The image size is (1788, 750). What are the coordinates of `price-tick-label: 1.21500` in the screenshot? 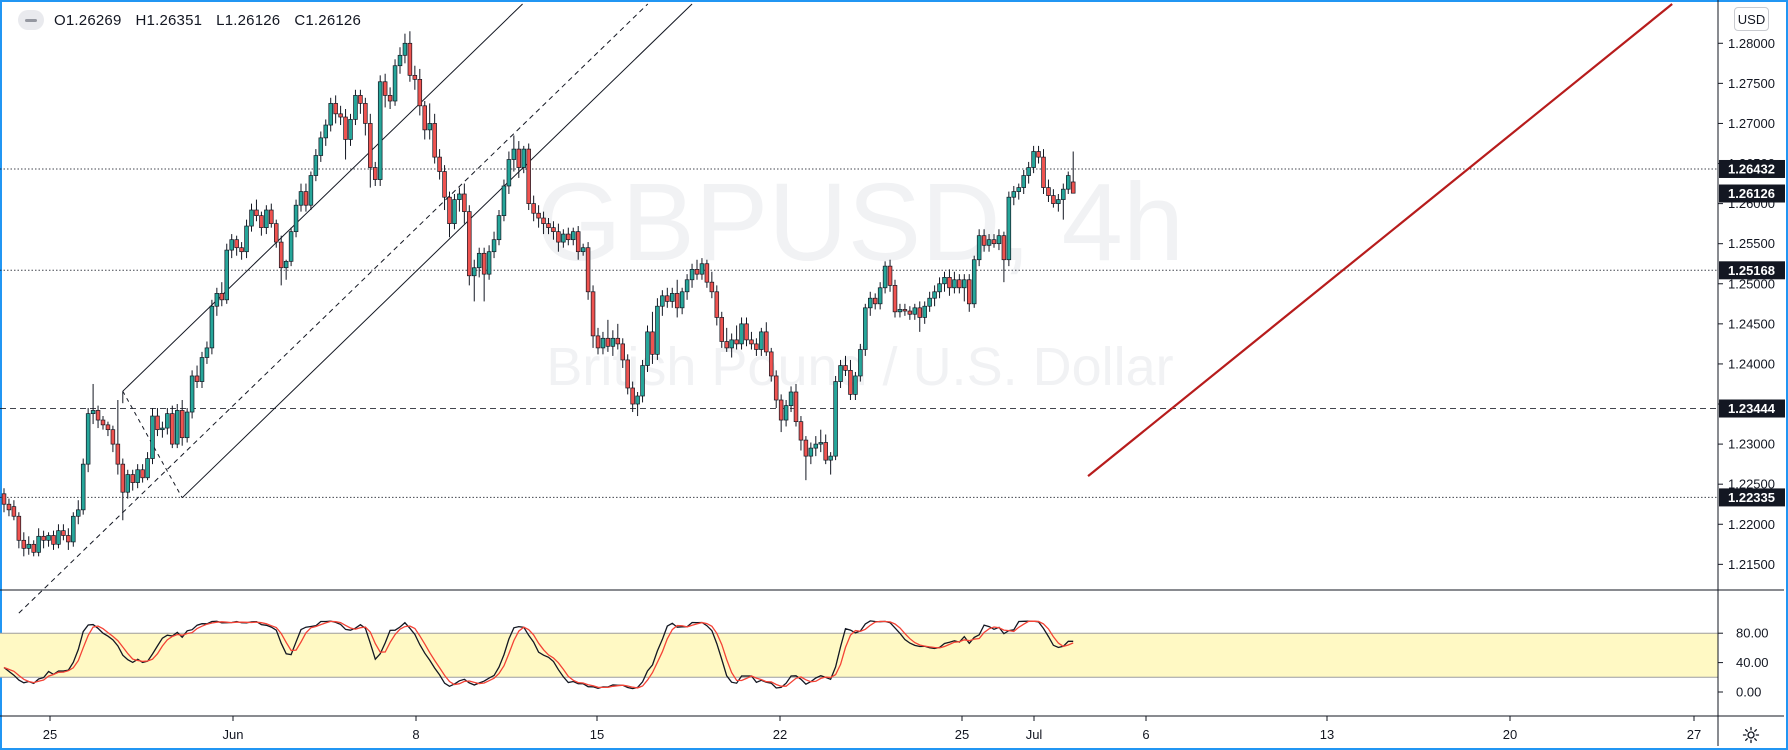 It's located at (1751, 564).